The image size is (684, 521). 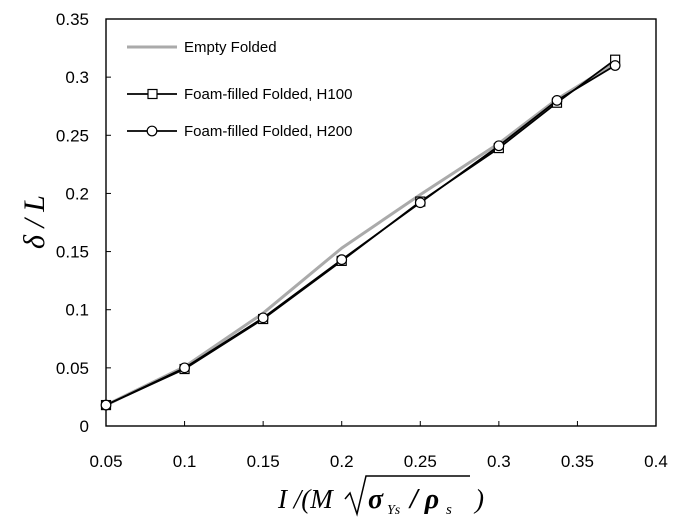 I want to click on y-tick-label: 0.25, so click(x=72, y=135).